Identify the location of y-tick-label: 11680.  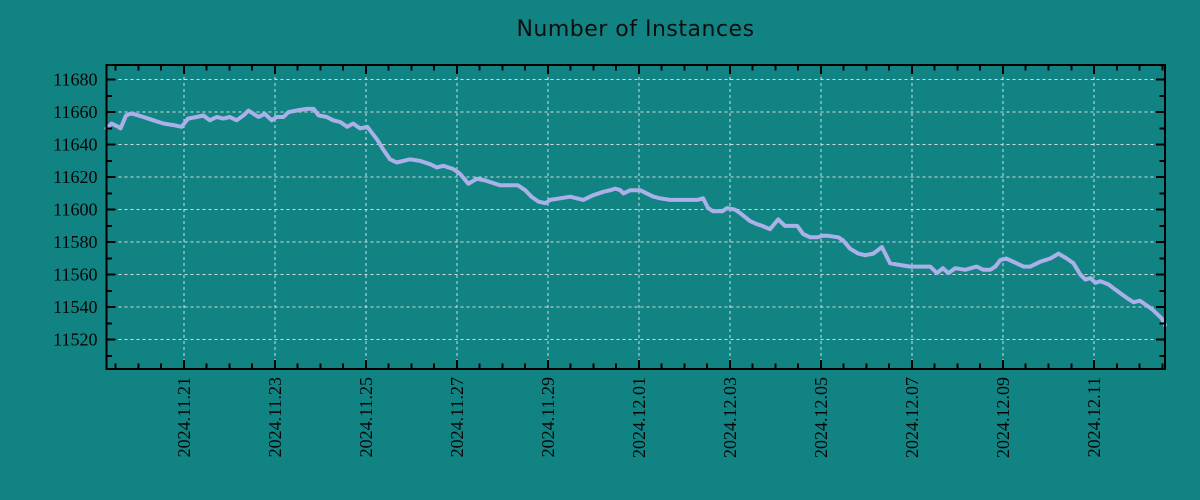
(75, 80).